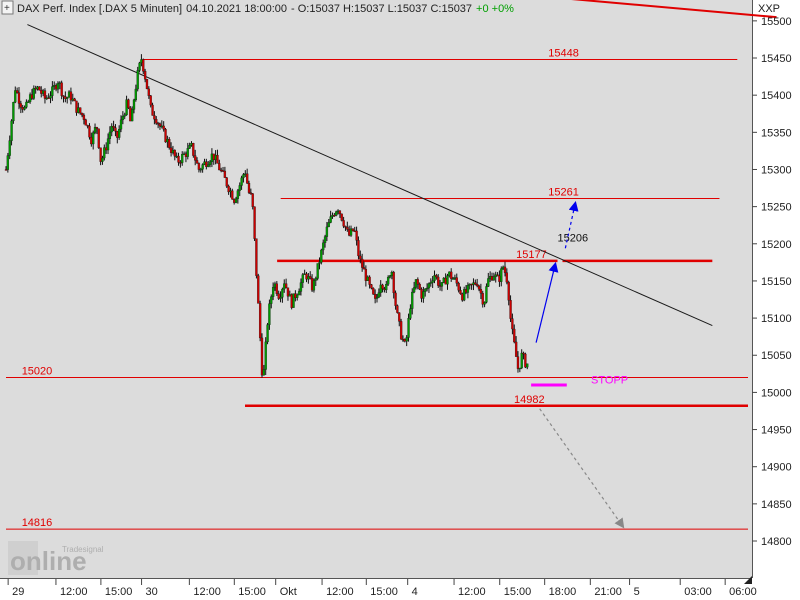 The width and height of the screenshot is (800, 600). I want to click on price-tick-label: 15050, so click(776, 356).